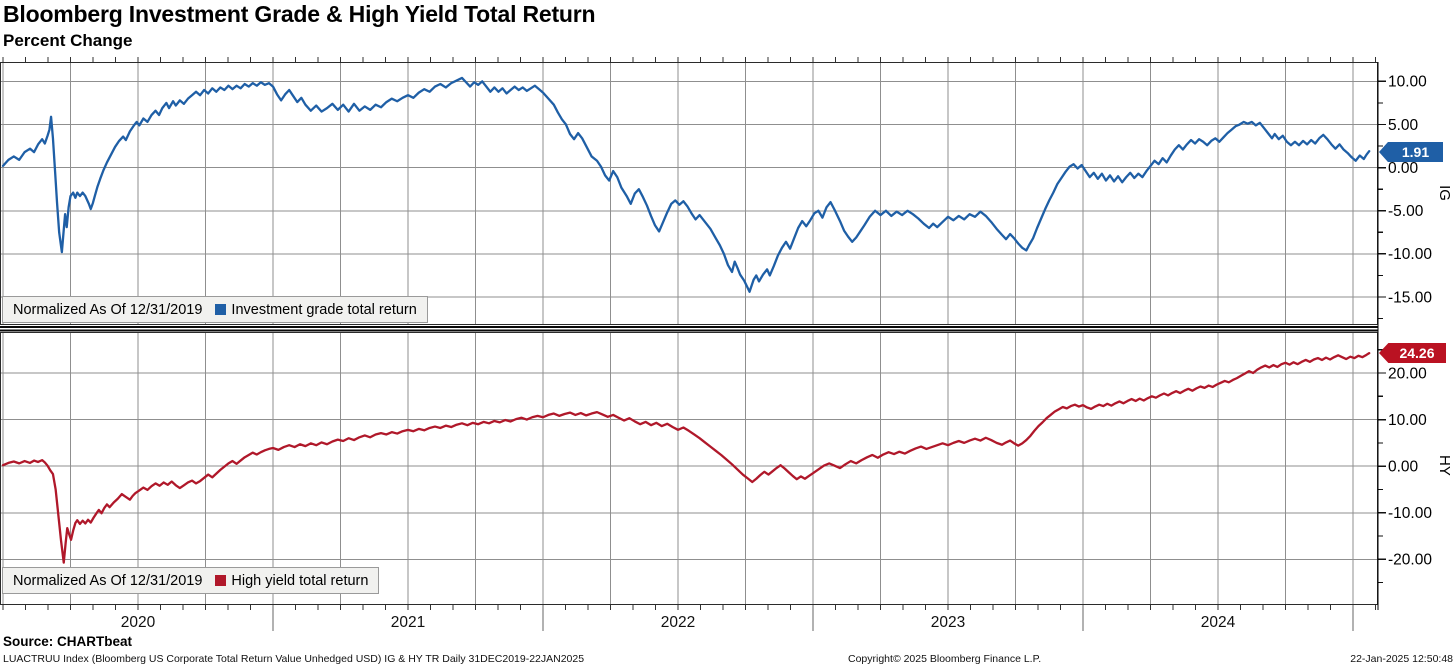 The width and height of the screenshot is (1456, 665). I want to click on x-year-label: 2020, so click(138, 622).